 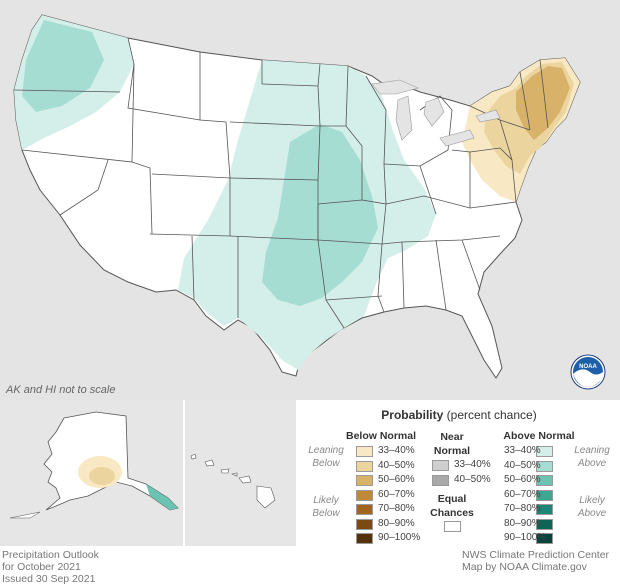 I want to click on equal-chances-swatch, so click(x=452, y=526).